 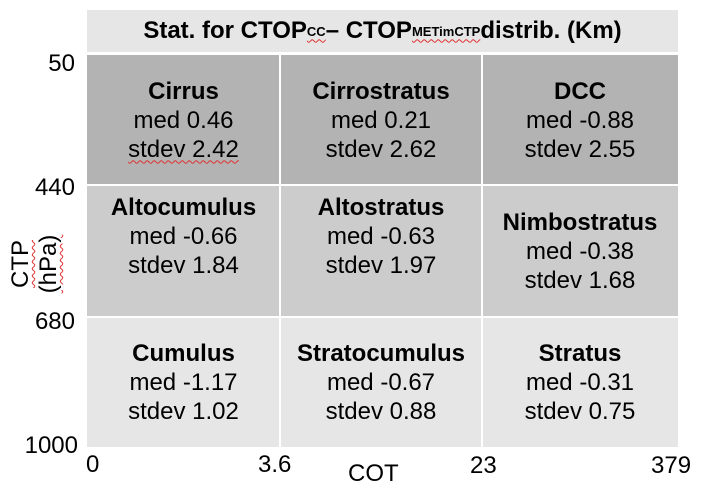 What do you see at coordinates (183, 207) in the screenshot?
I see `cell-name: Altocumulus` at bounding box center [183, 207].